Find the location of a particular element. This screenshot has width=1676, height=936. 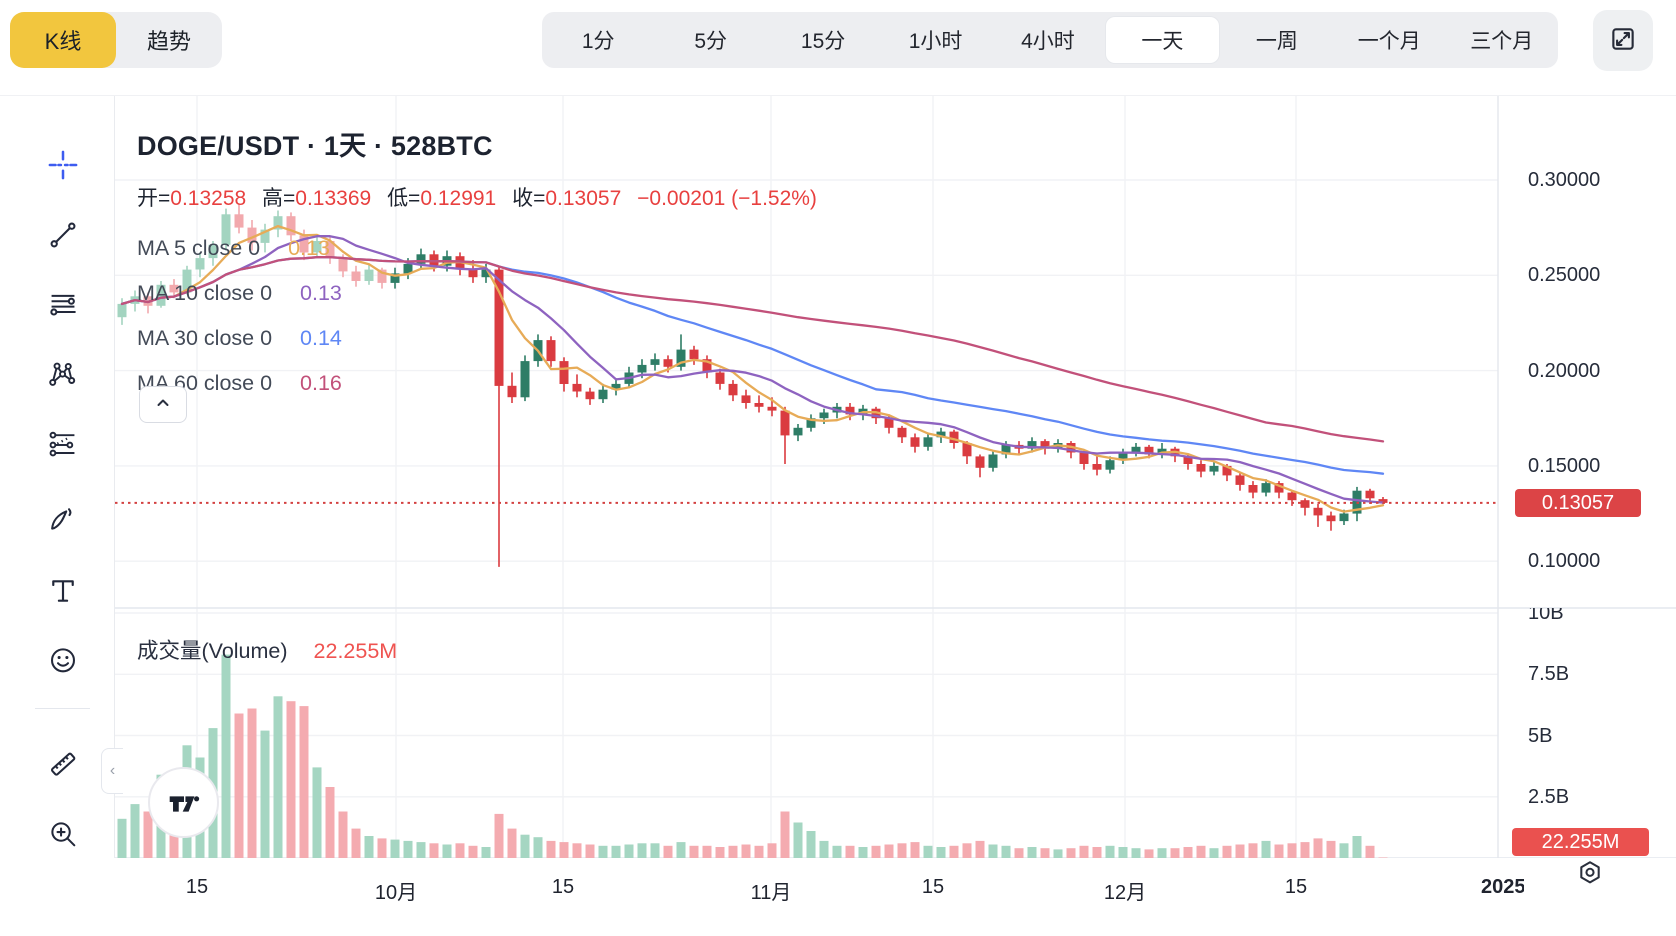

drawing-toolbar: ‹ is located at coordinates (61, 516).